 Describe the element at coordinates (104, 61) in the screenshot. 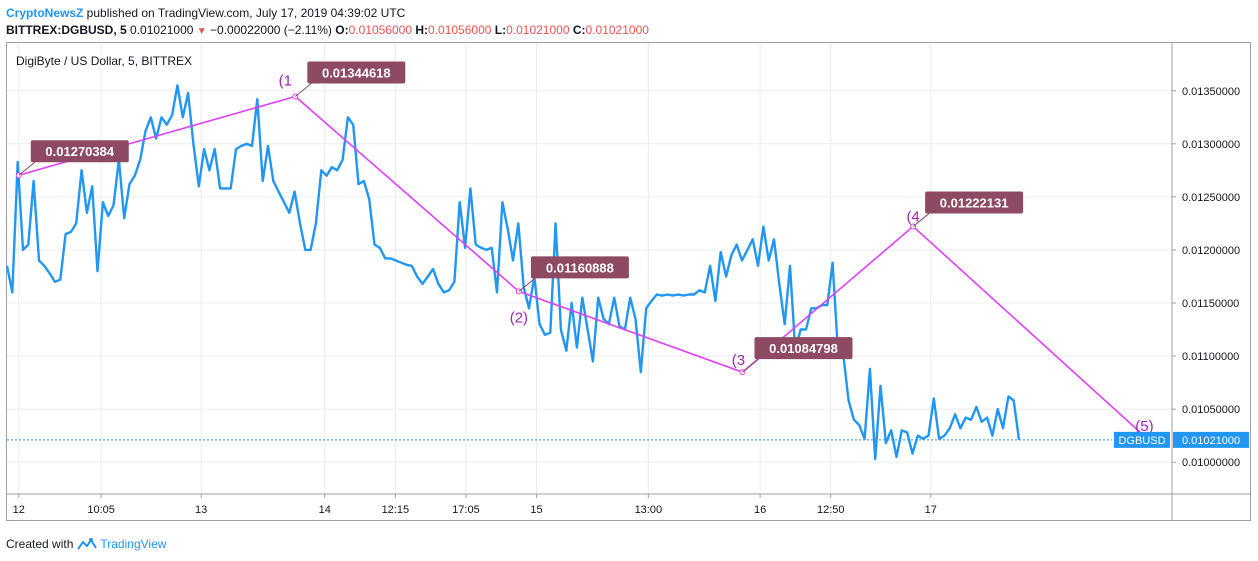

I see `chart-title: DigiByte / US Dollar, 5, BITTREX` at that location.